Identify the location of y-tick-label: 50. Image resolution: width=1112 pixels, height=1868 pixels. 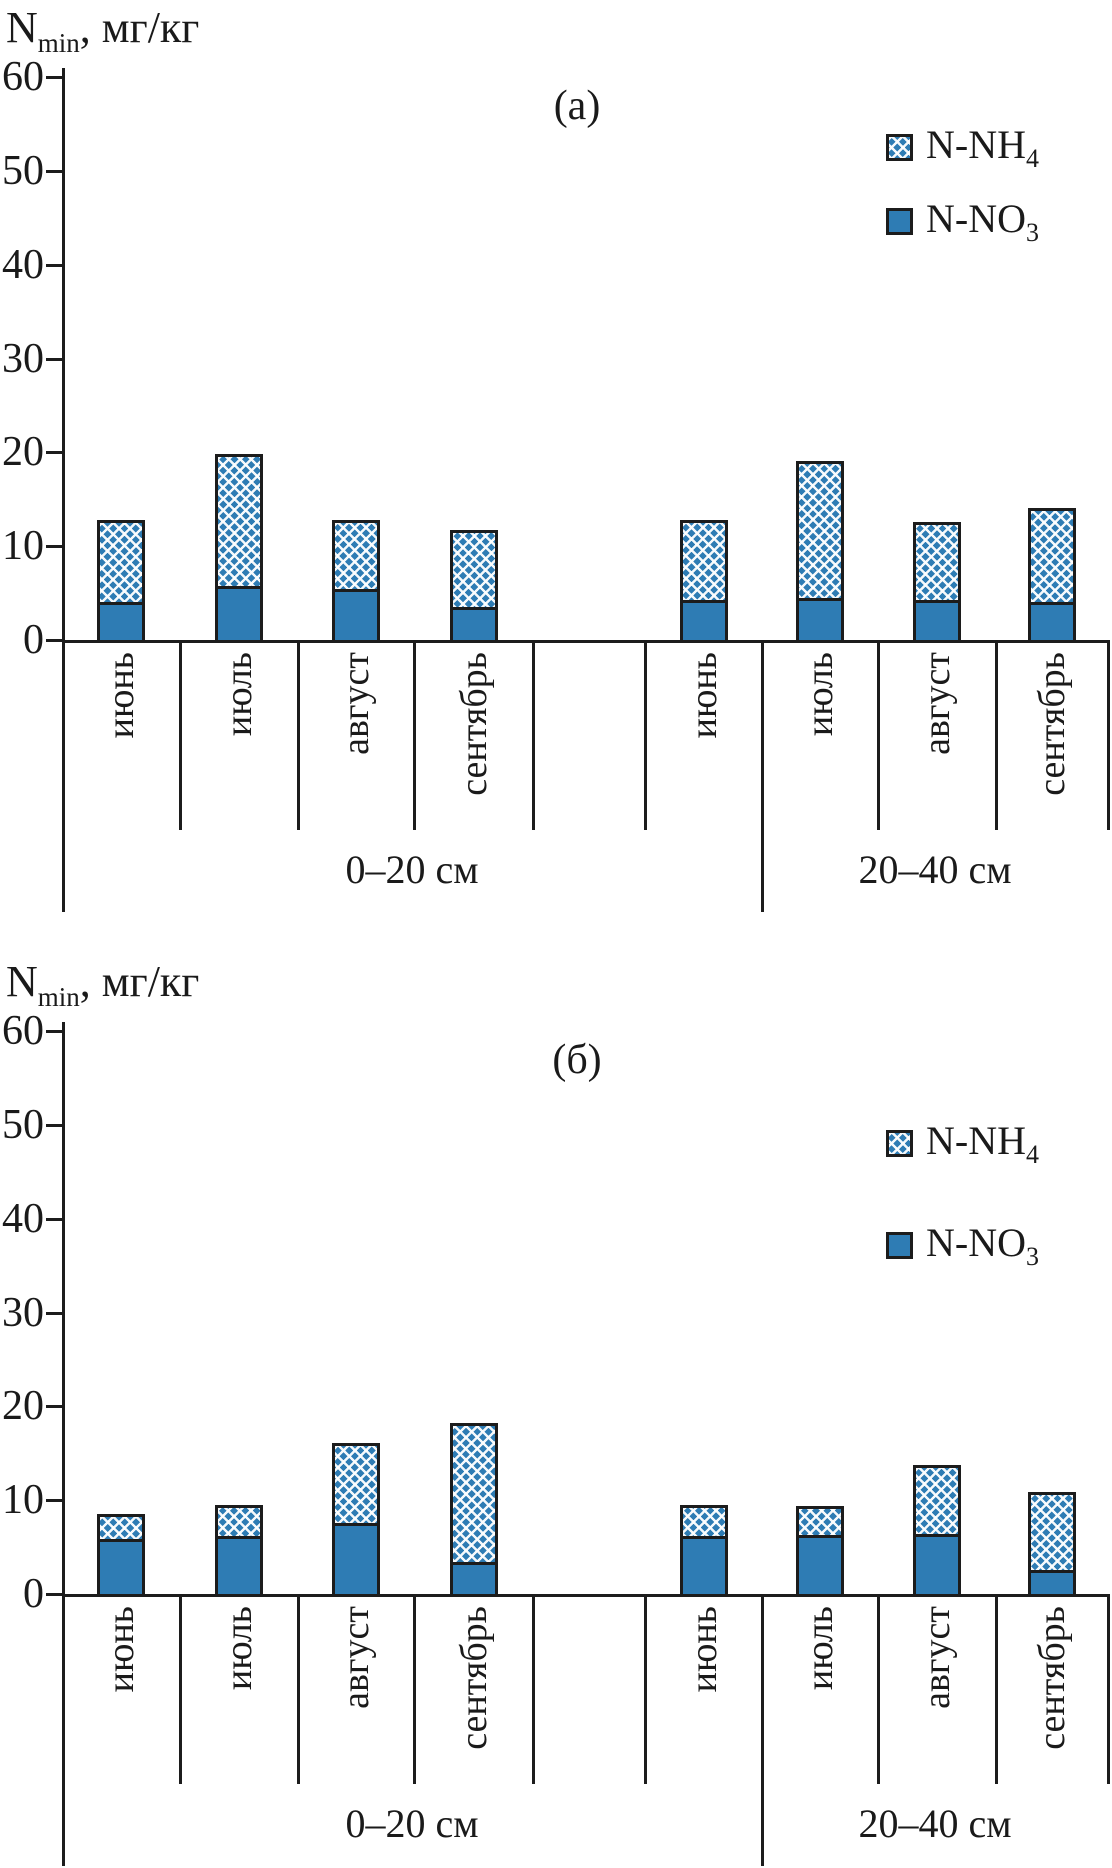
(23, 1124).